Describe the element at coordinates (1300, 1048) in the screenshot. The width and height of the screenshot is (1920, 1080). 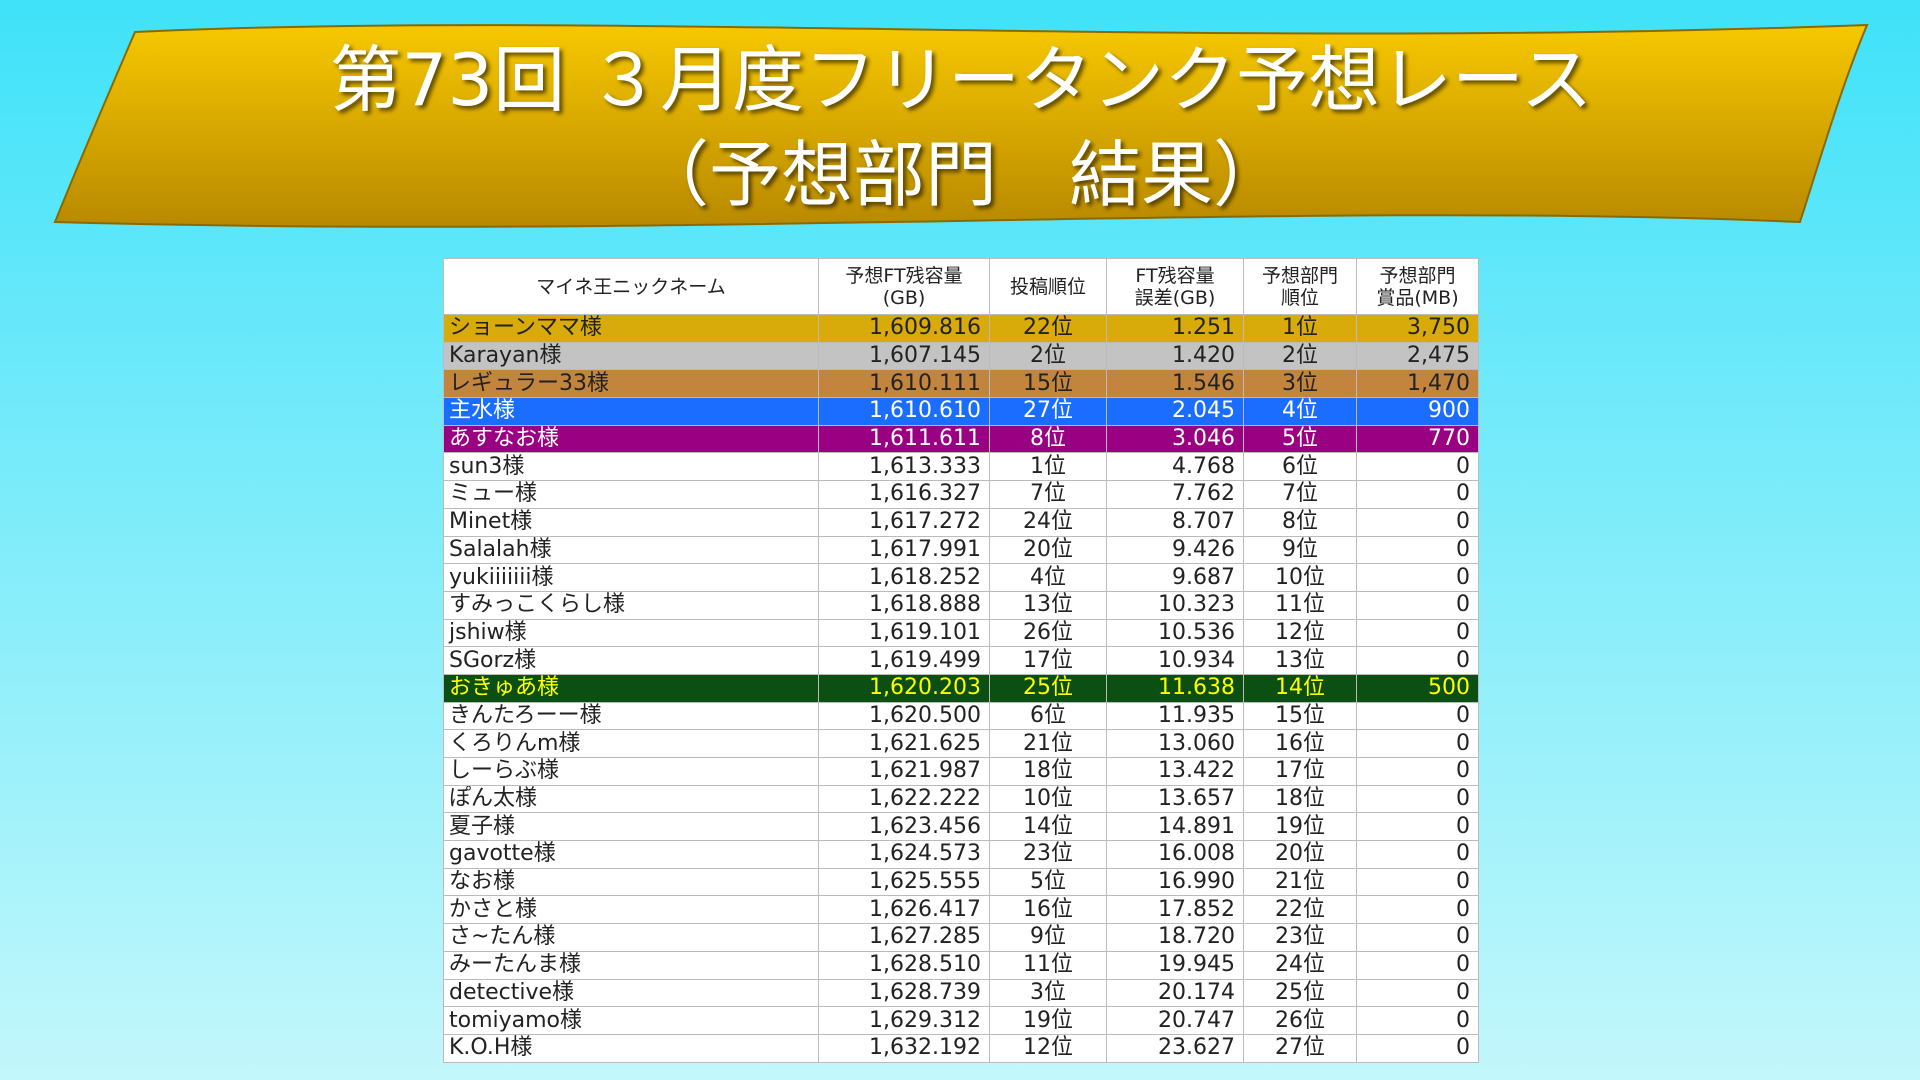
I see `table-cell: 27位` at that location.